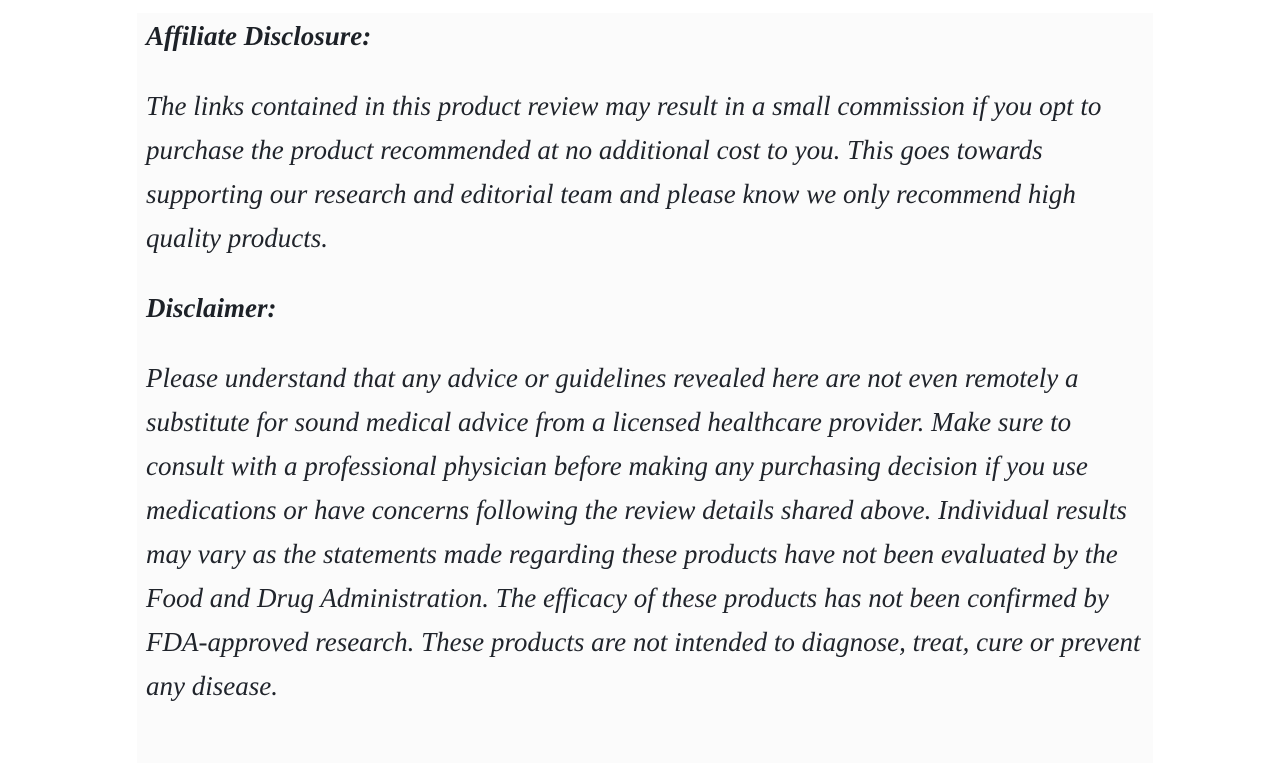 Image resolution: width=1280 pixels, height=763 pixels. I want to click on affiliate-disclosure-heading: Affiliate Disclosure:, so click(259, 36).